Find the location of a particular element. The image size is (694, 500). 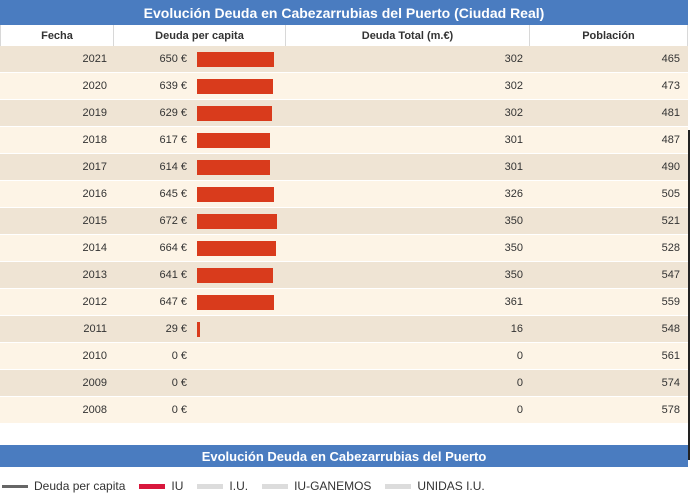

cell-deuda-per-capita: 614 € is located at coordinates (199, 167).